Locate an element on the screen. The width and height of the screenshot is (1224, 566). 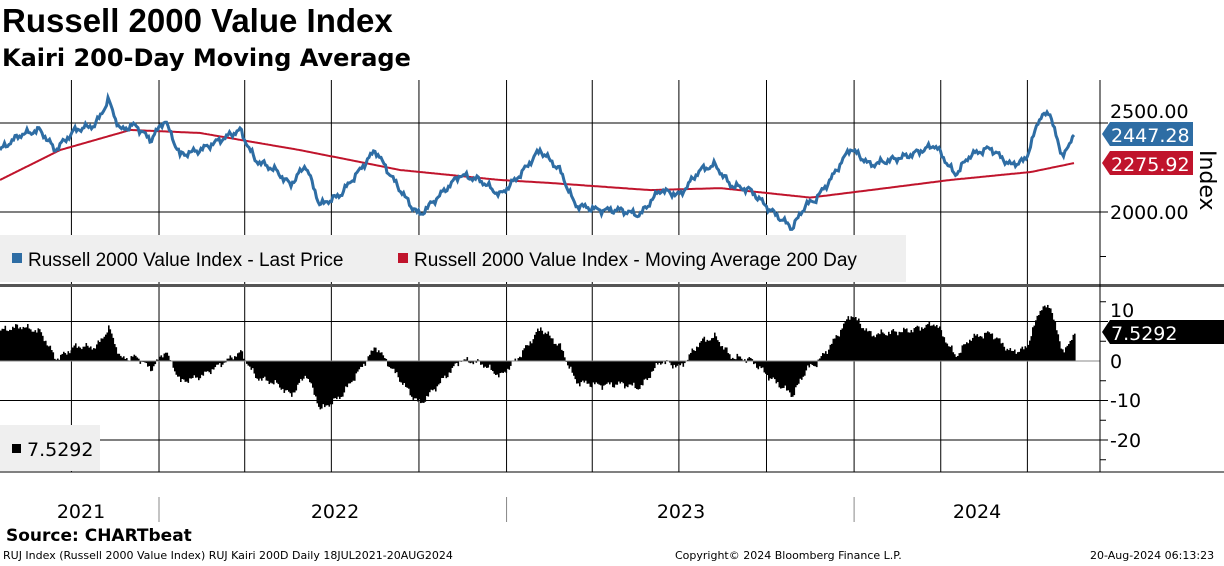
ytick-10: 10 is located at coordinates (1122, 311).